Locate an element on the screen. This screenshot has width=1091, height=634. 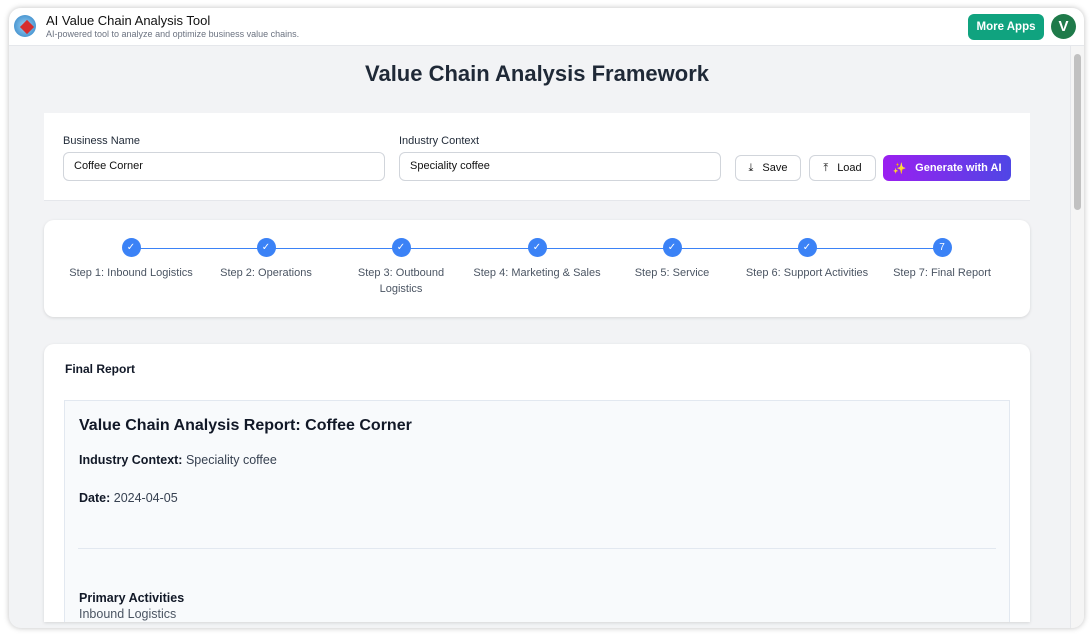
app-logo-icon is located at coordinates (25, 26).